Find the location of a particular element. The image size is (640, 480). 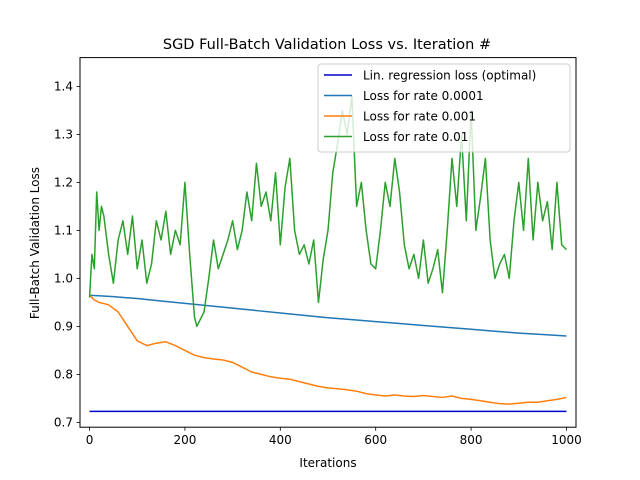

x-tick-label: 0 is located at coordinates (90, 440).